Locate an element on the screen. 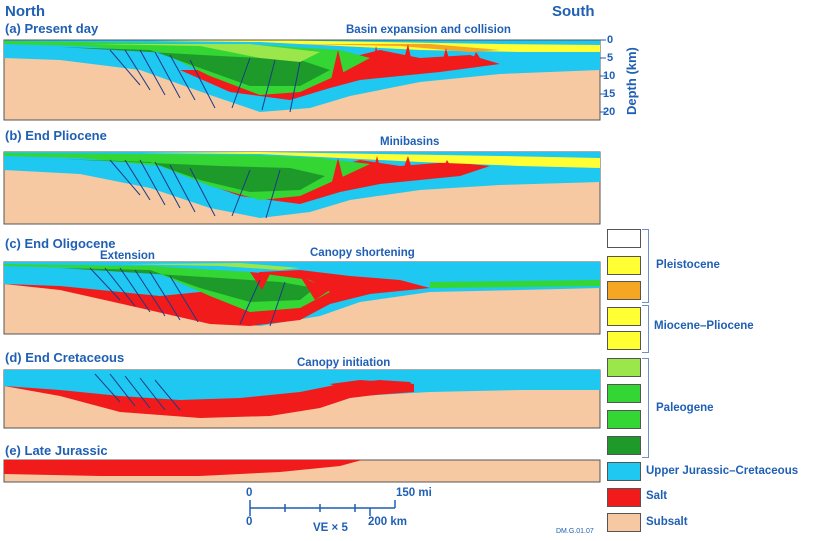 Image resolution: width=815 pixels, height=541 pixels. figure-credit: DM.G.01.07 is located at coordinates (575, 531).